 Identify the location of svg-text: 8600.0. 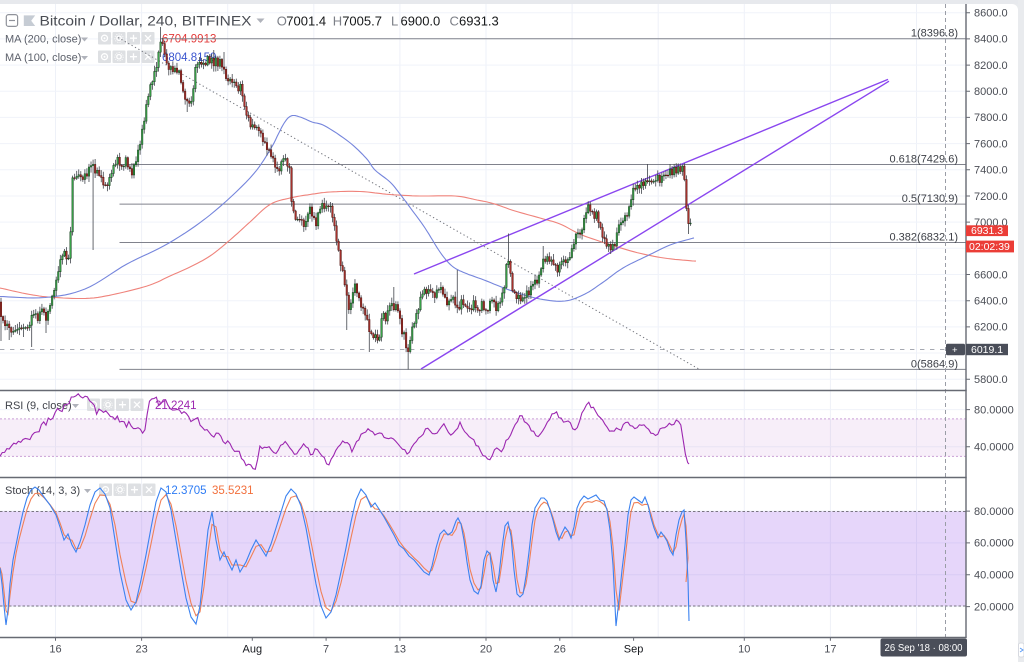
(991, 14).